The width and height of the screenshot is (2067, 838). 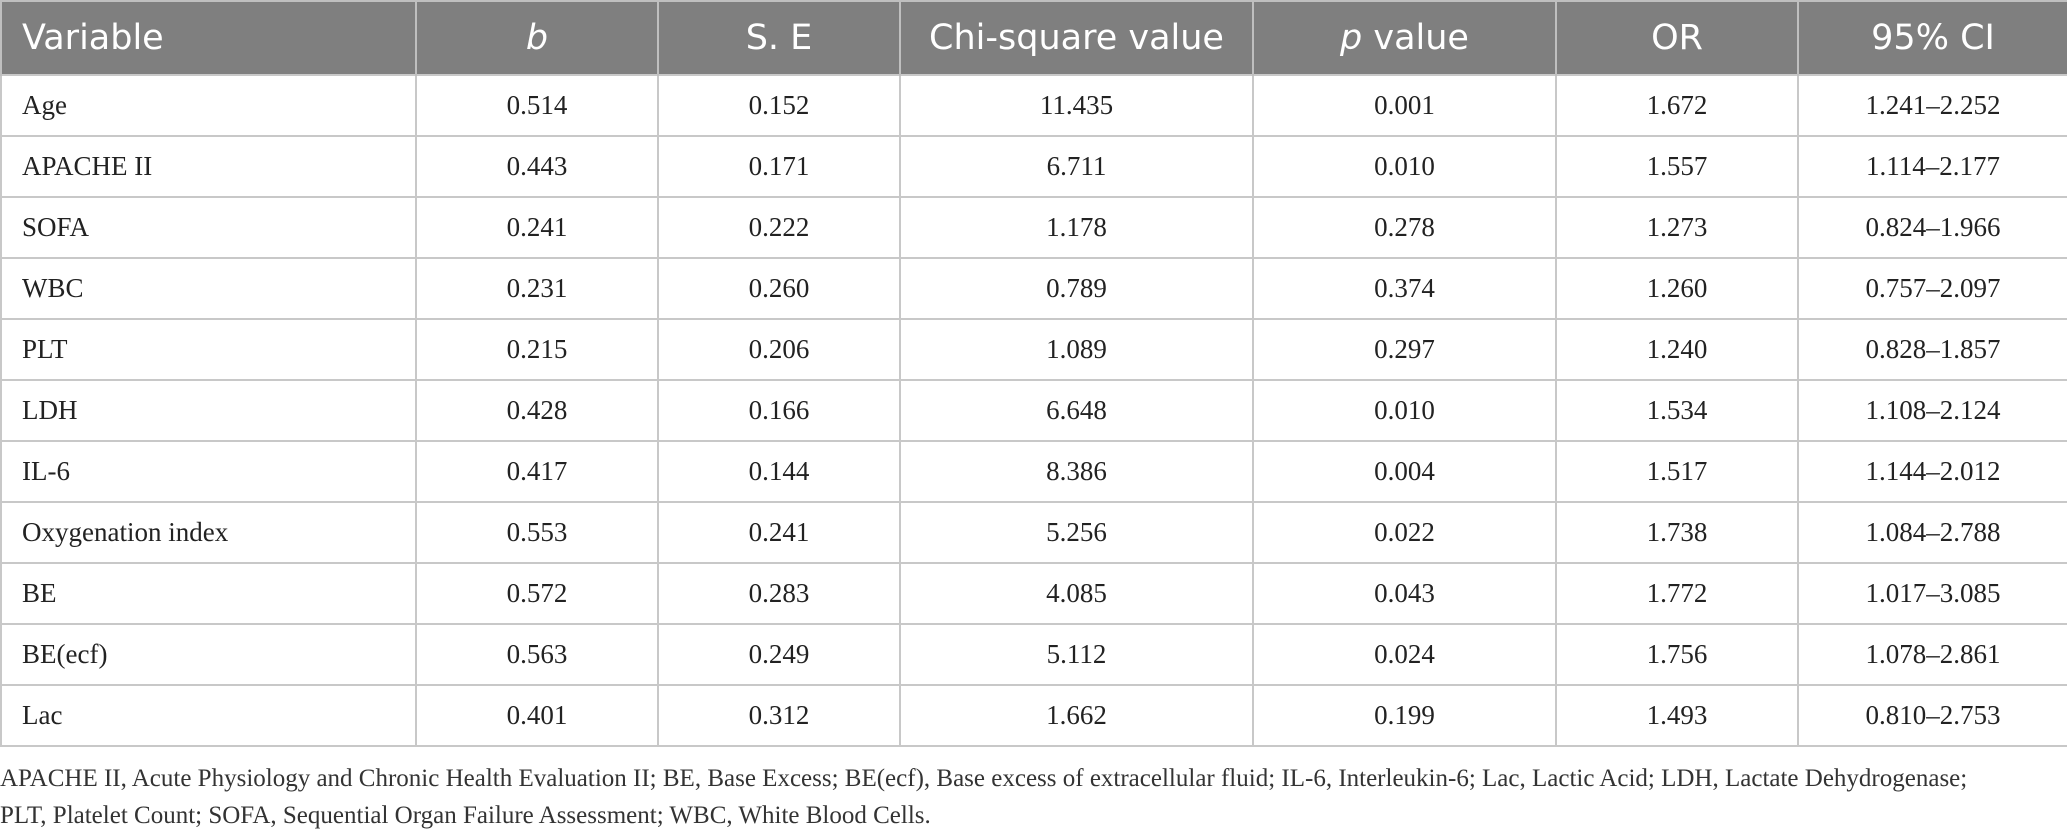 I want to click on cell-or: 1.517, so click(x=1677, y=471).